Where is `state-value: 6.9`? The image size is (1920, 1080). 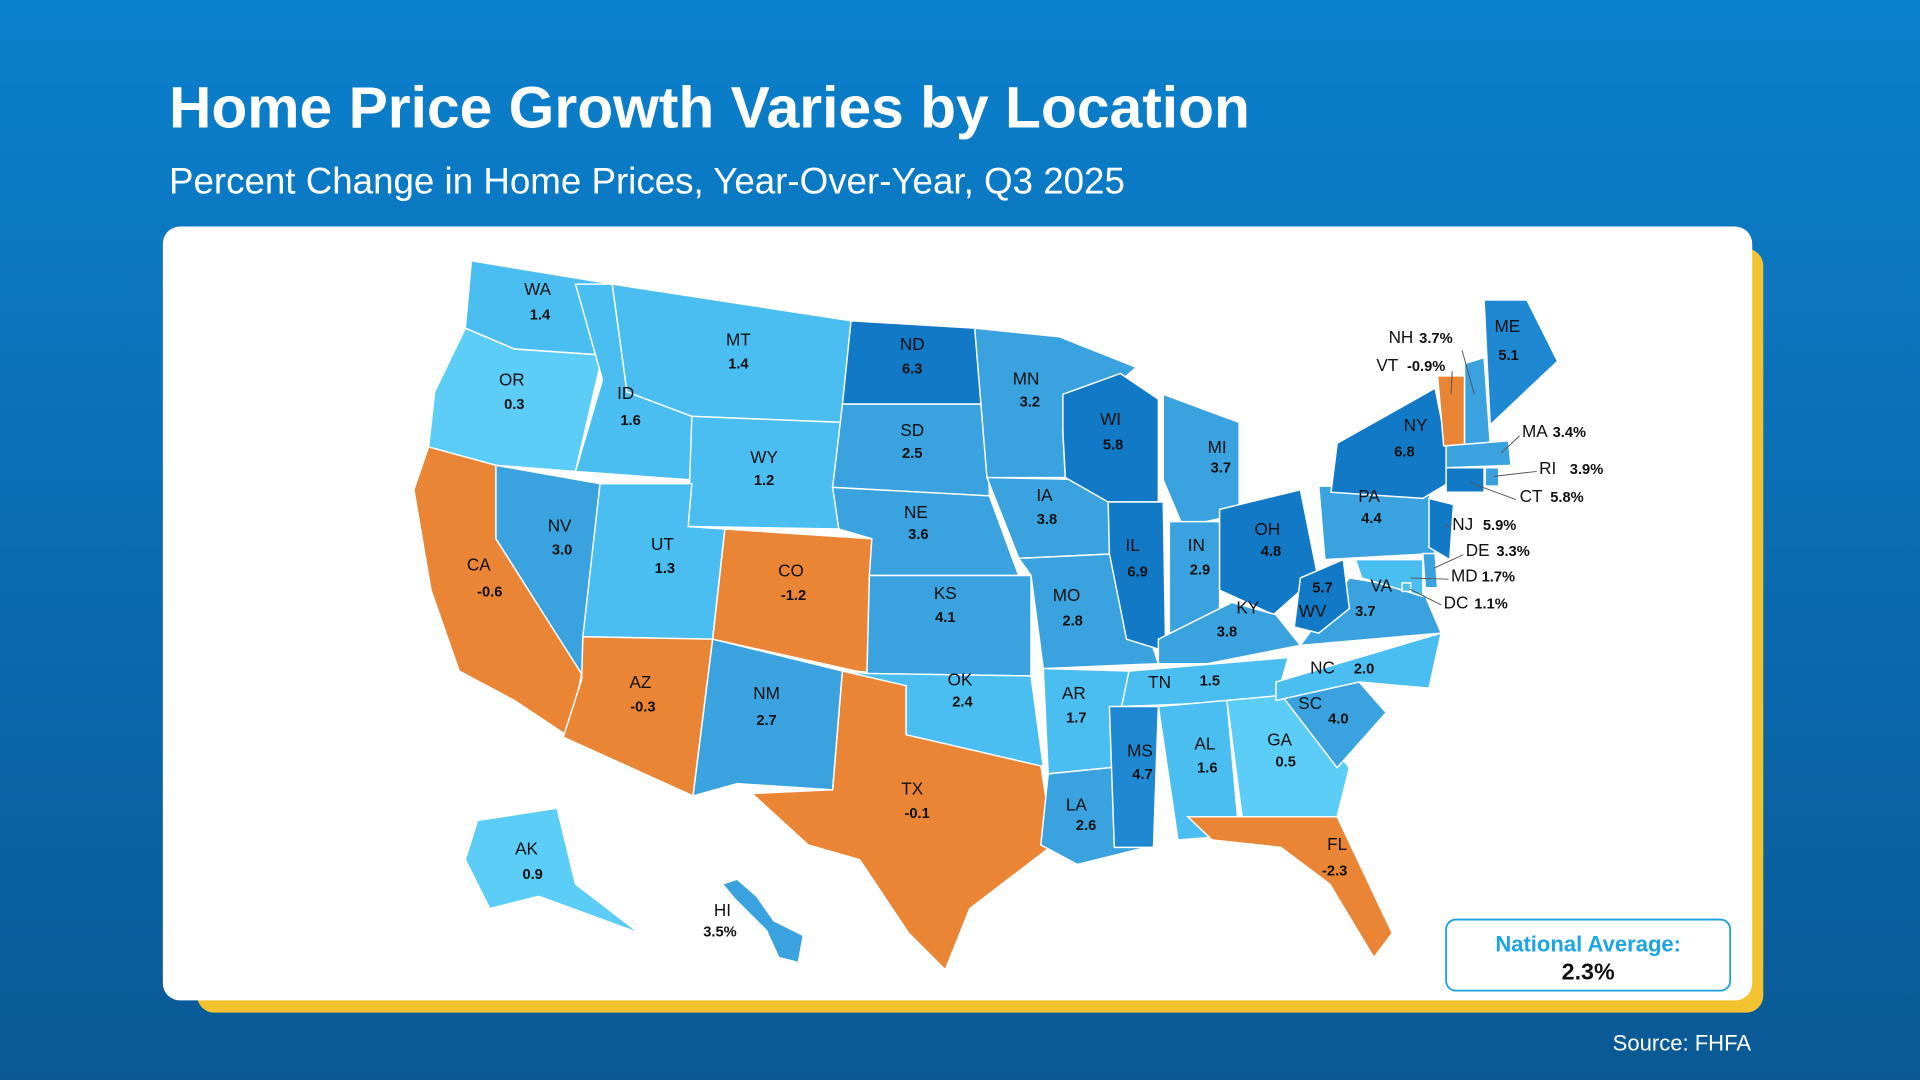
state-value: 6.9 is located at coordinates (1137, 573).